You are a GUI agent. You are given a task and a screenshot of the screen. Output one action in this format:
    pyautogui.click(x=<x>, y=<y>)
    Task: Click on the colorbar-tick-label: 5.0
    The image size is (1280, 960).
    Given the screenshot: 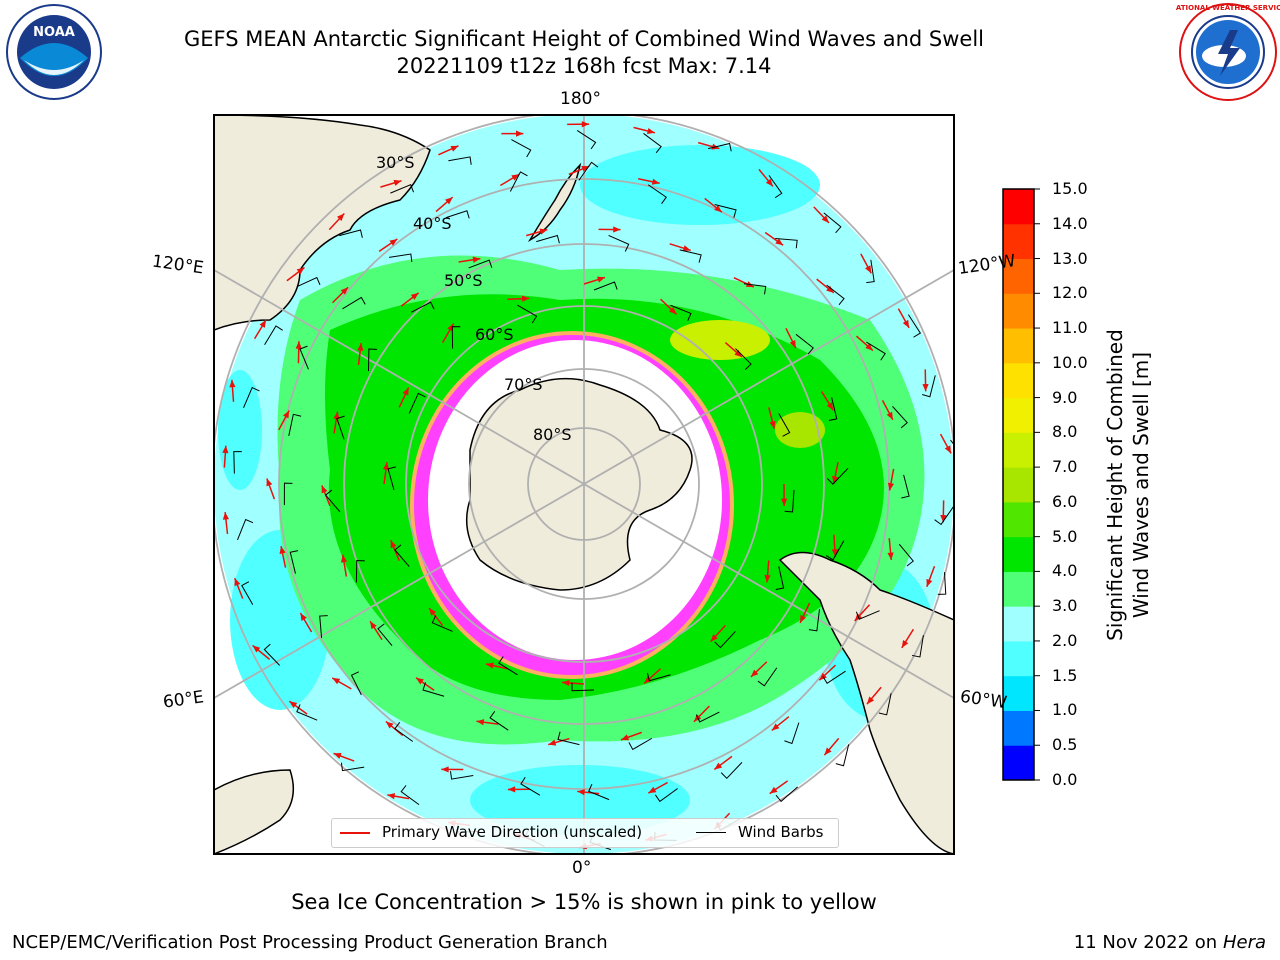 What is the action you would take?
    pyautogui.click(x=1065, y=536)
    